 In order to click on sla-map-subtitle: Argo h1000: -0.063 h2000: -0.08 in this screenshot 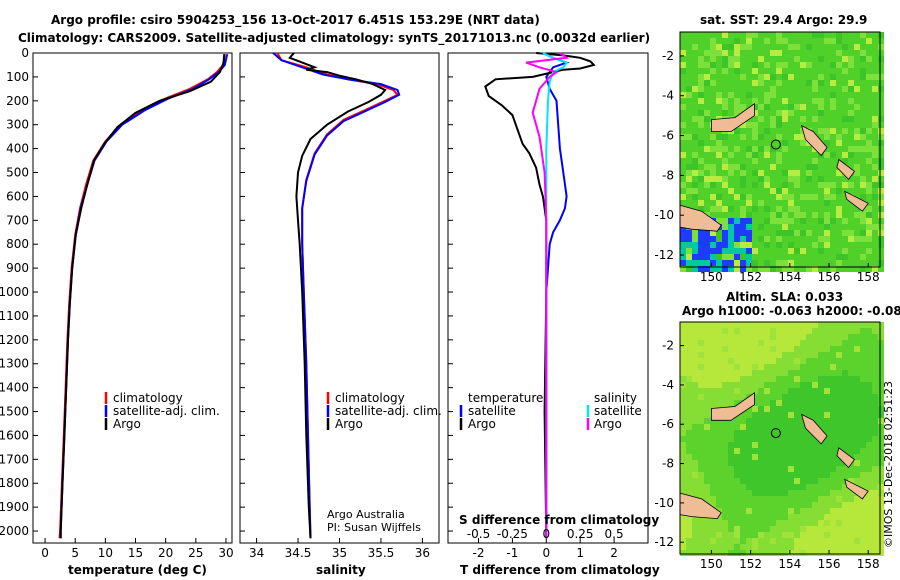, I will do `click(791, 311)`.